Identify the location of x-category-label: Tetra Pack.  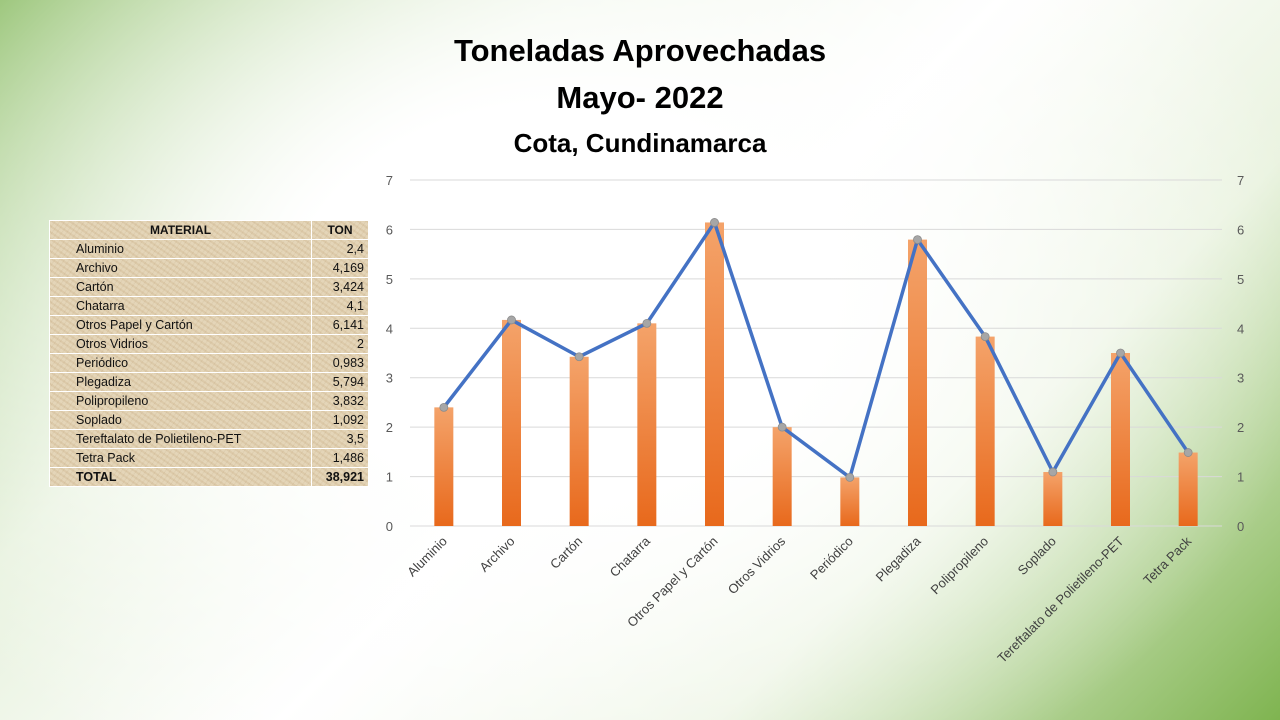
(1167, 560).